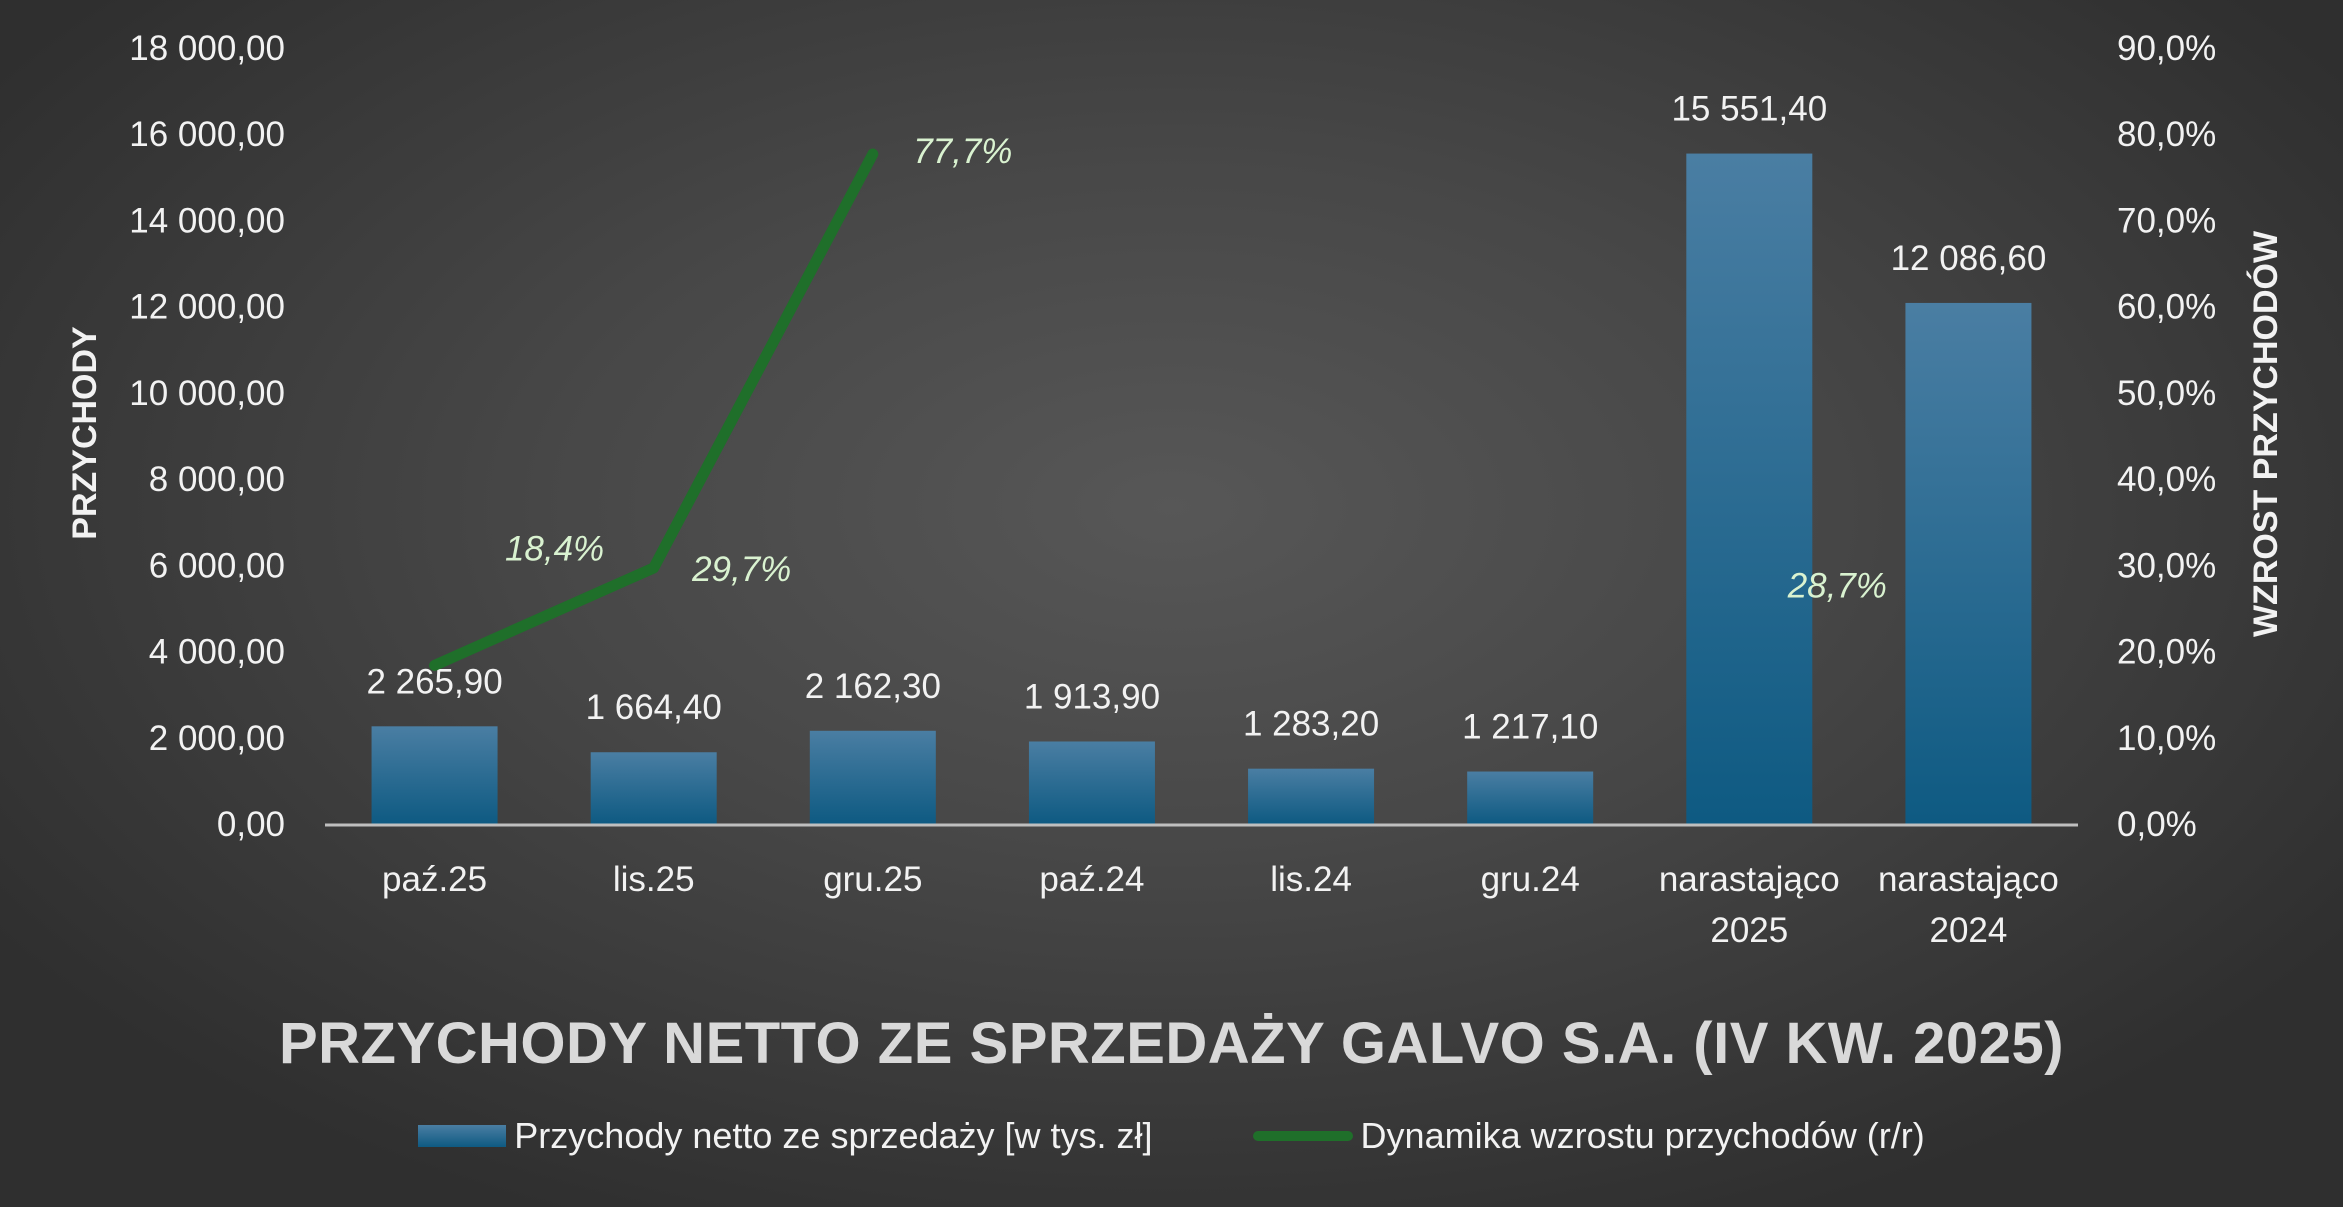 This screenshot has width=2343, height=1207. Describe the element at coordinates (873, 686) in the screenshot. I see `data-label: 2 162,30` at that location.